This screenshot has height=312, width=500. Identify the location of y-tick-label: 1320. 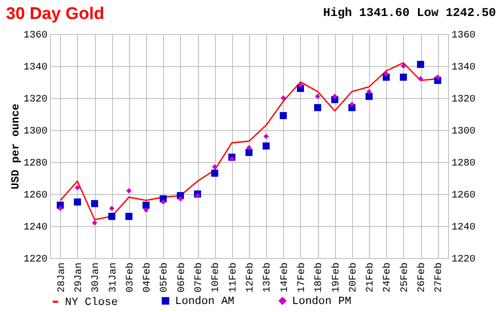
(35, 100).